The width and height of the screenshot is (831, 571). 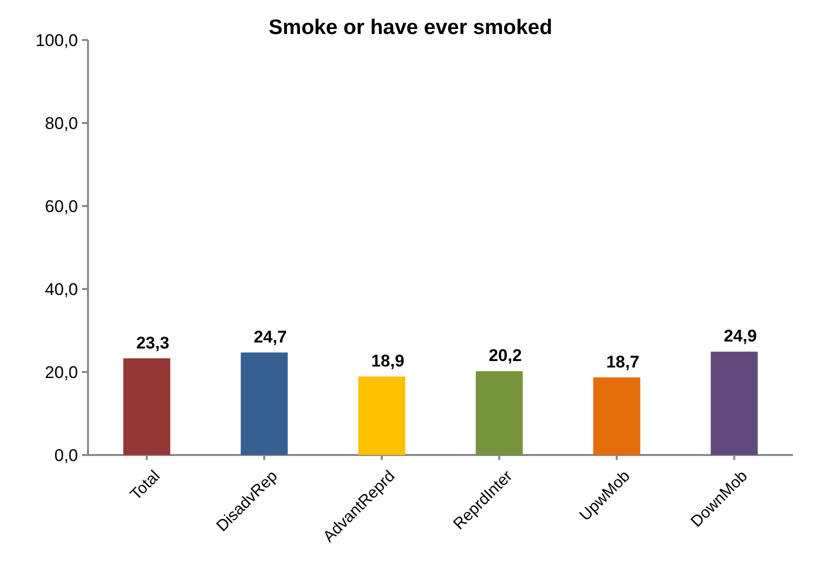 What do you see at coordinates (505, 356) in the screenshot?
I see `data-label: 20,2` at bounding box center [505, 356].